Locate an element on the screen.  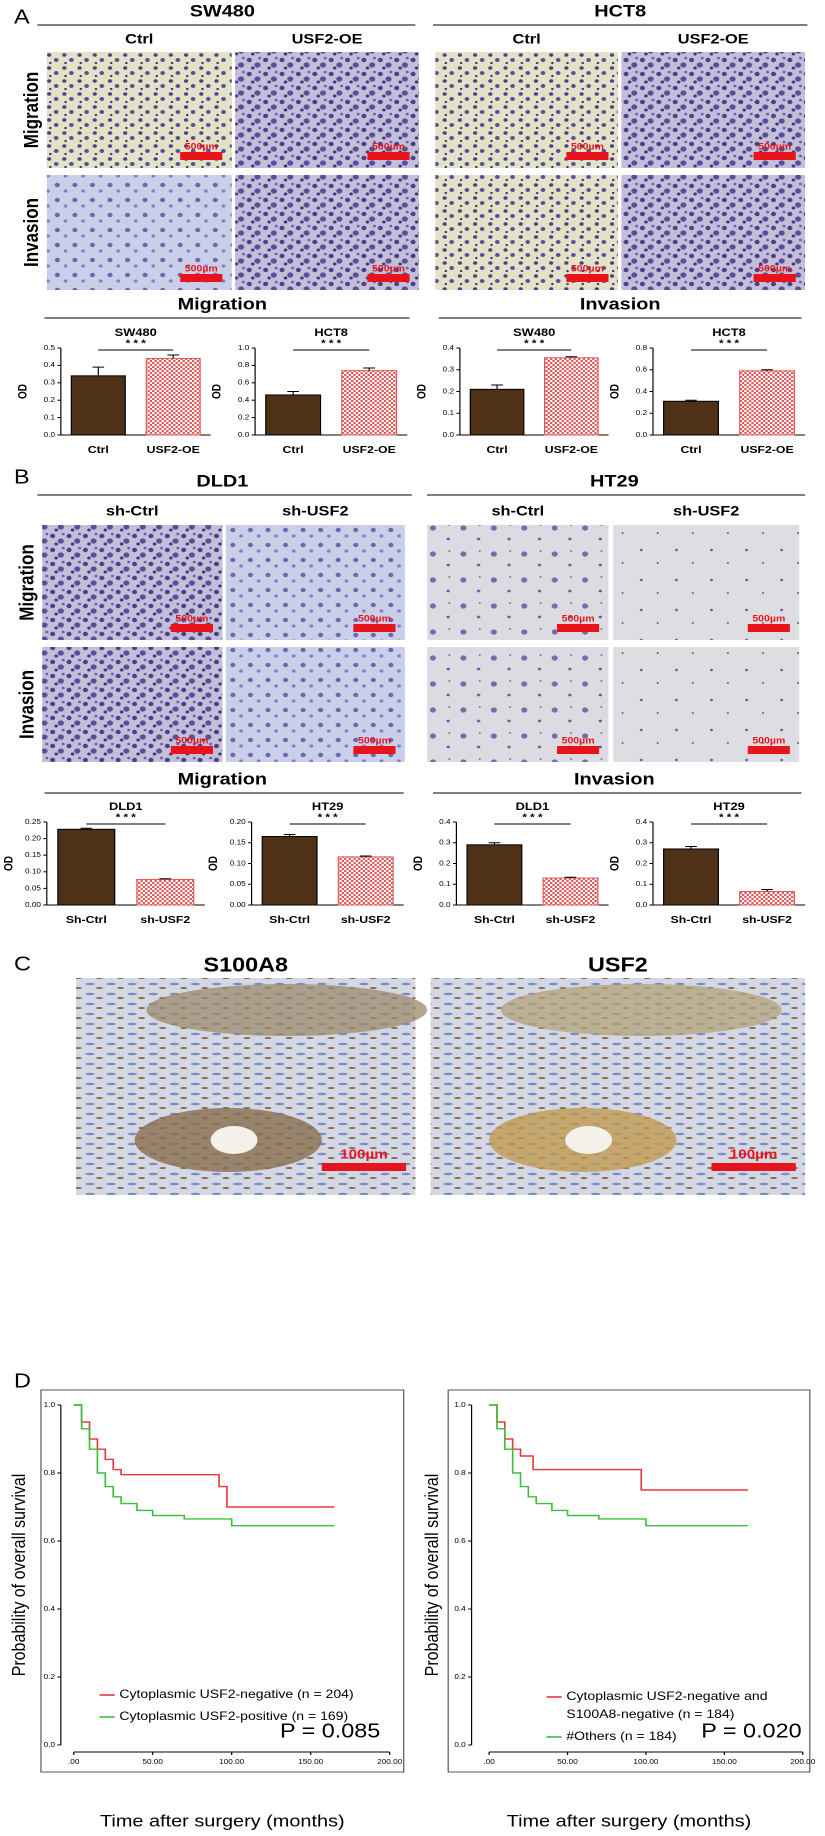
stain-title: USF2 is located at coordinates (618, 964).